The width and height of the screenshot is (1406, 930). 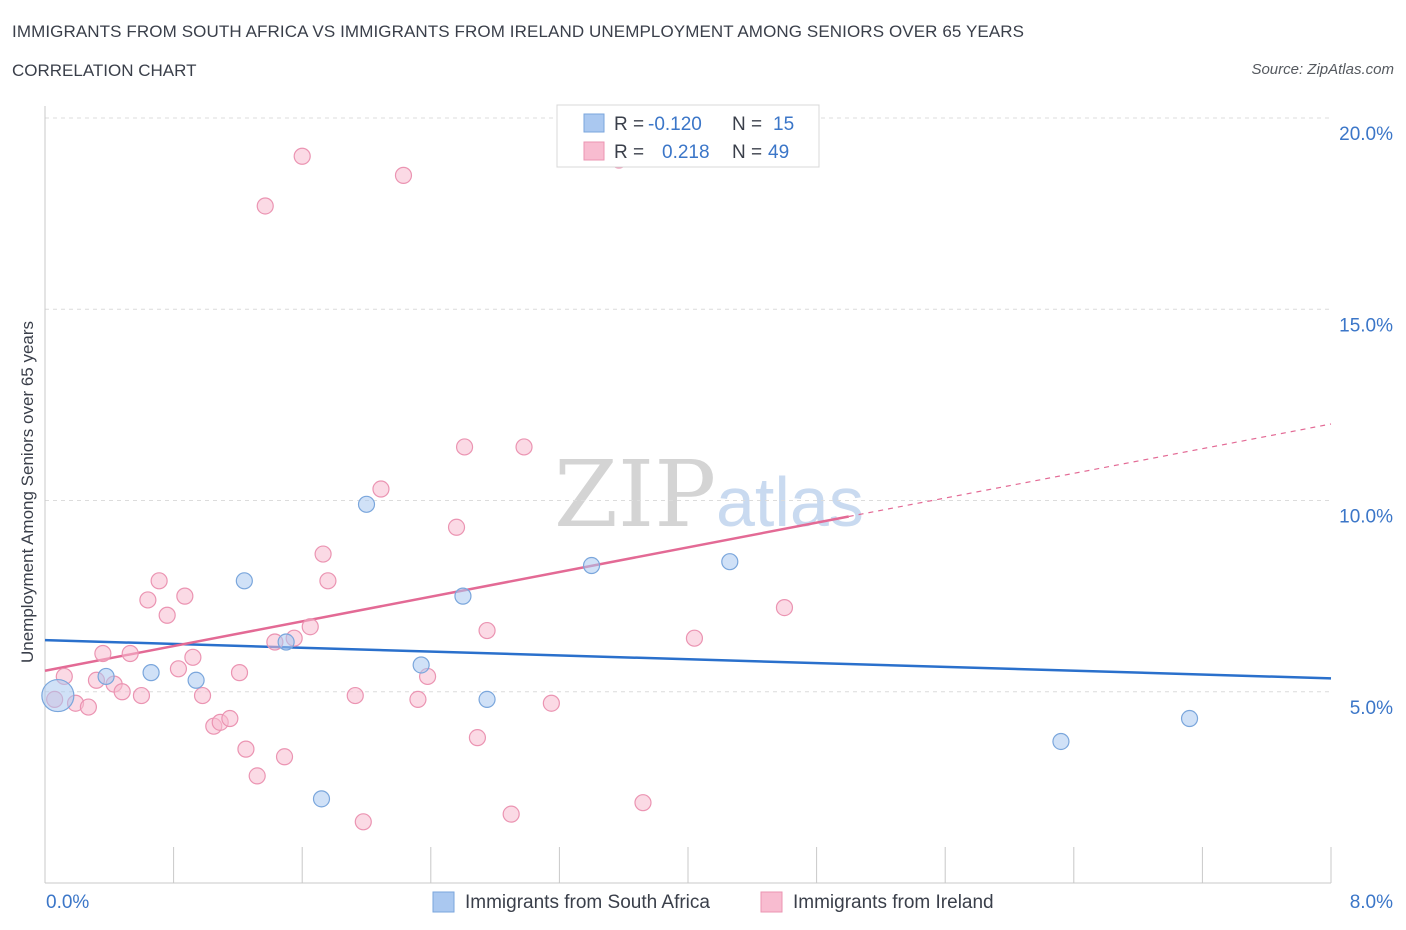 I want to click on trend-line-ireland, so click(x=446, y=593).